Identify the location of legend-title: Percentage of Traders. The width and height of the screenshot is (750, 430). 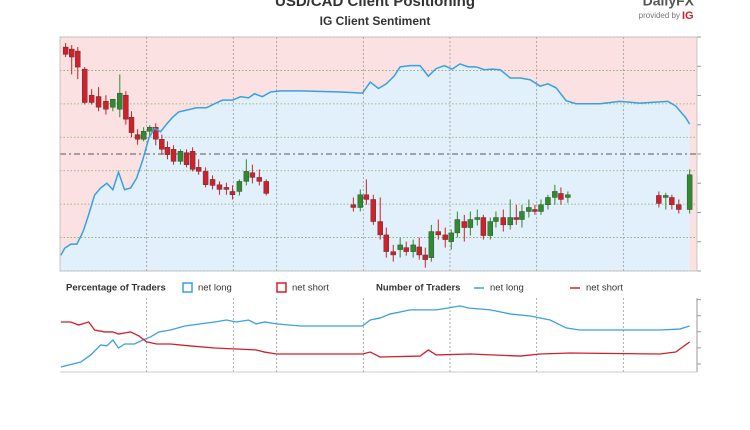
(116, 288).